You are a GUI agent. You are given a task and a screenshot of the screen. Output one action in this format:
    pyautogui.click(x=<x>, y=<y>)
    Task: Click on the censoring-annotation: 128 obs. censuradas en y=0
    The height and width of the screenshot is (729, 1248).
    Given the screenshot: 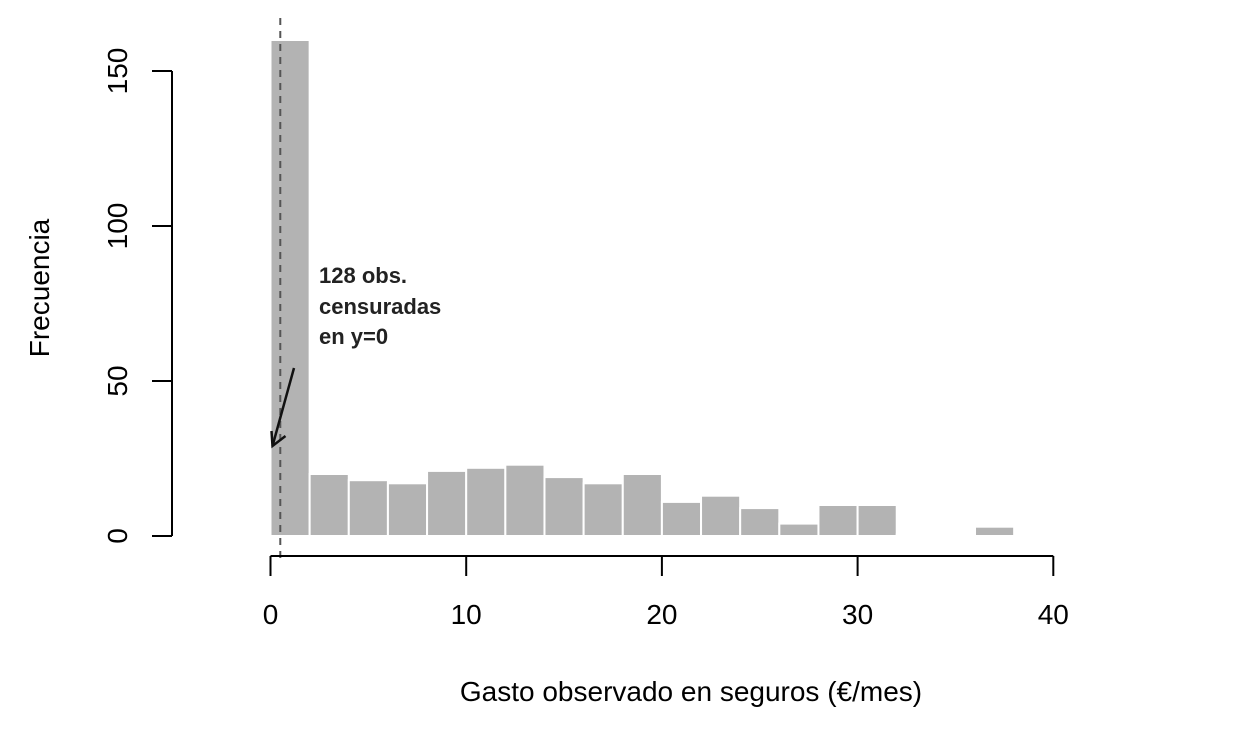 What is the action you would take?
    pyautogui.click(x=355, y=356)
    